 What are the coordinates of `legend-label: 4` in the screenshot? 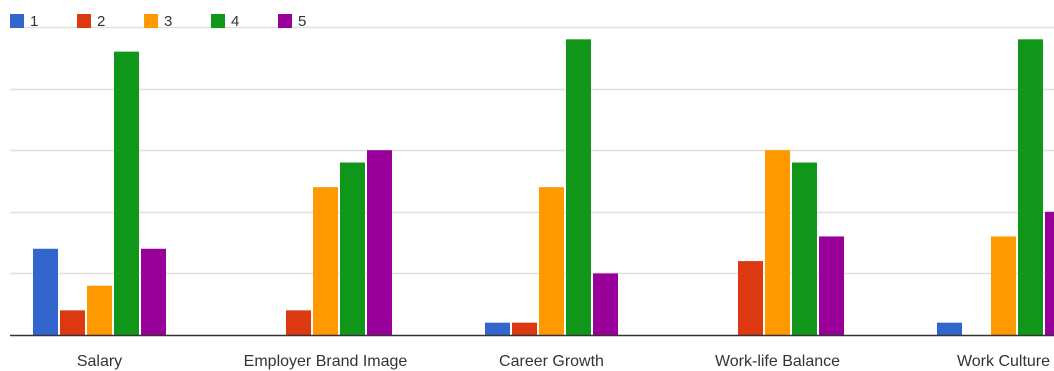 It's located at (235, 21).